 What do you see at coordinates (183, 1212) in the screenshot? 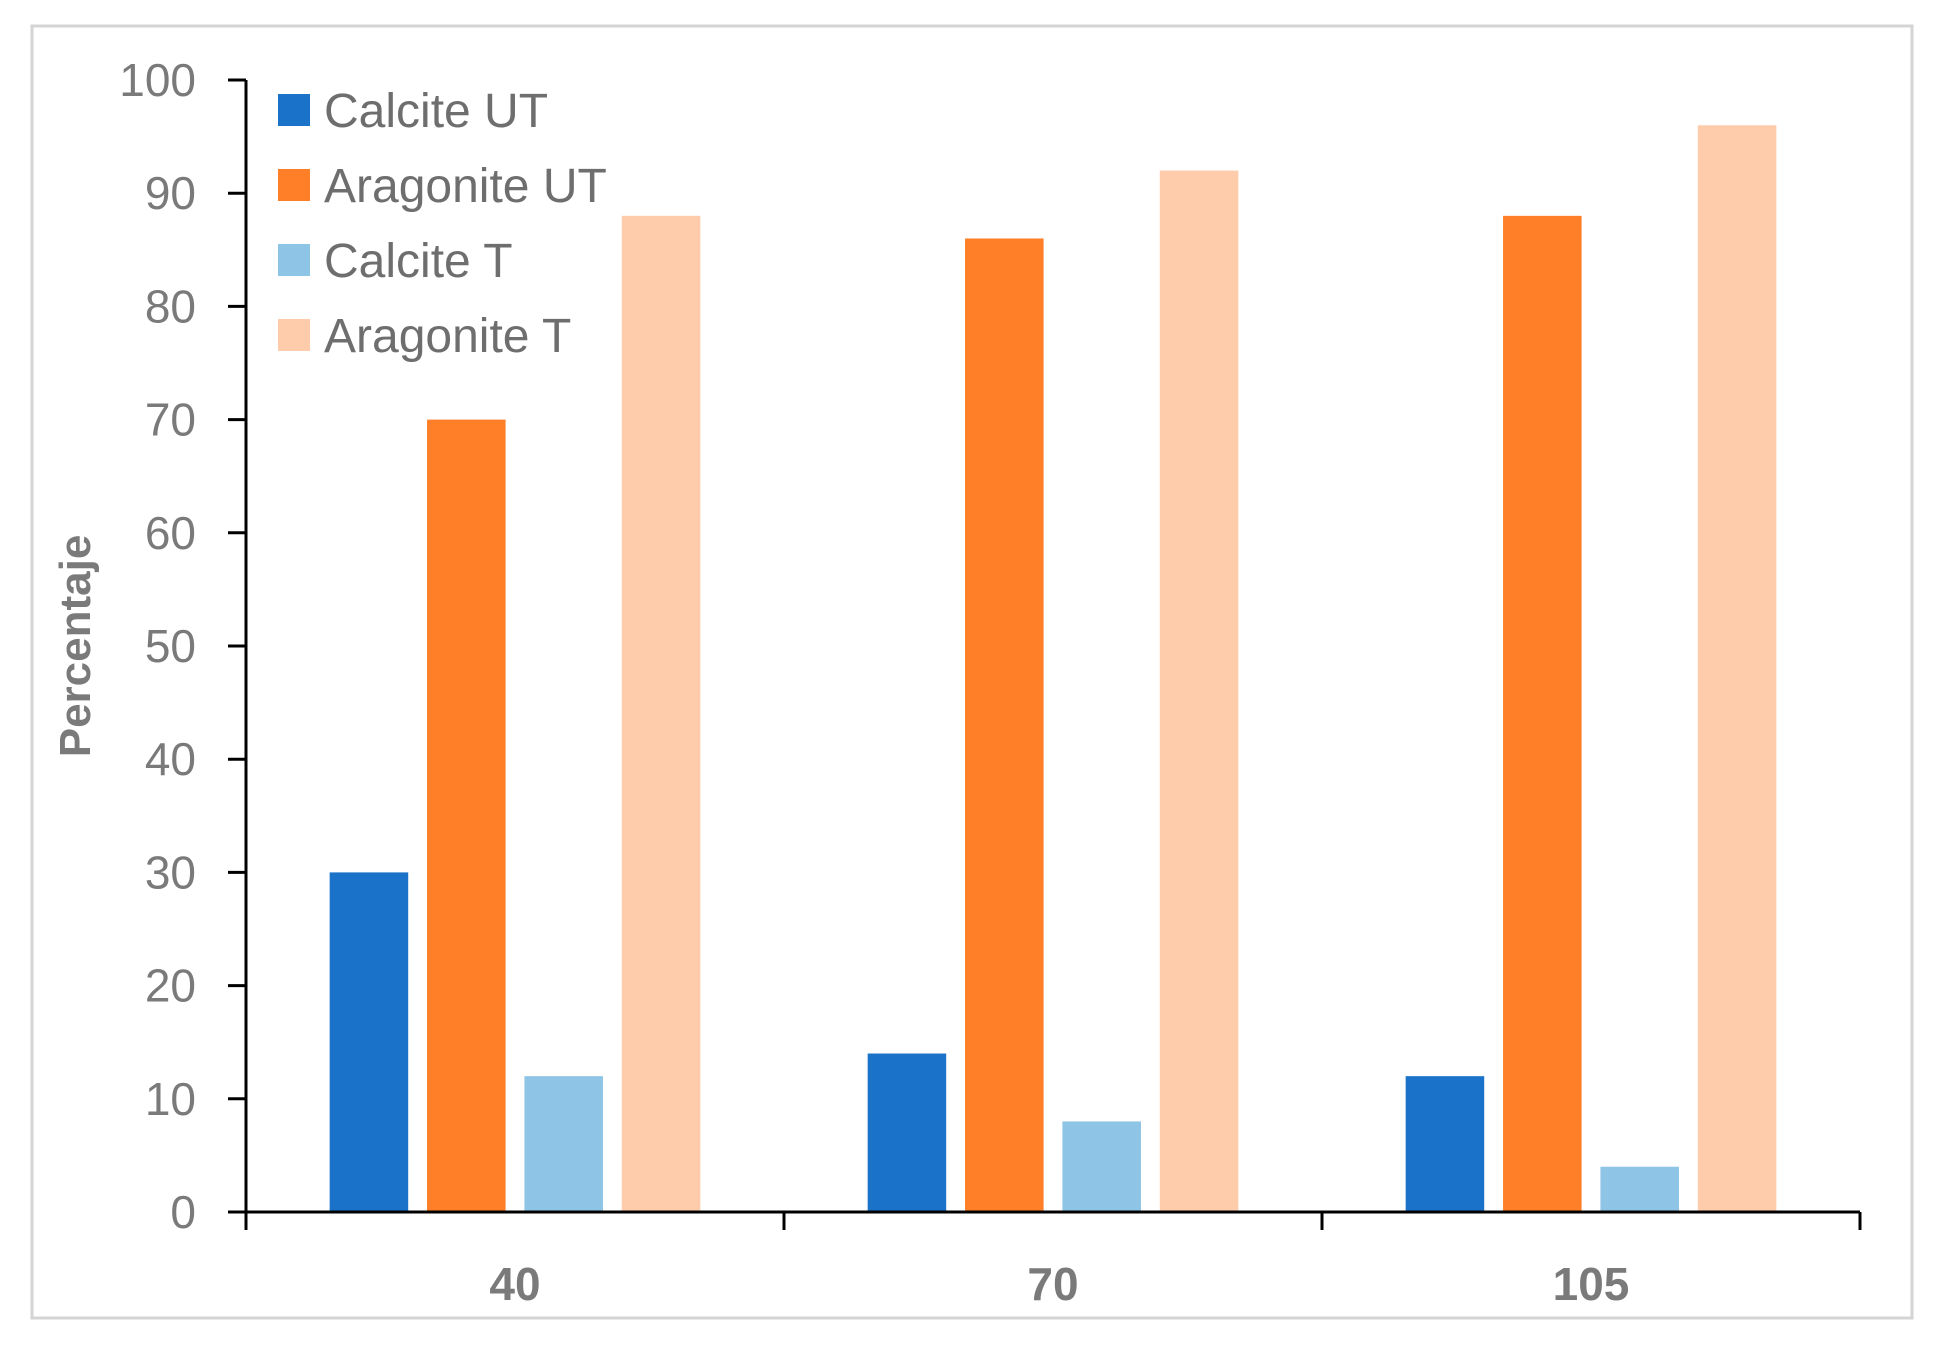
I see `y-tick-label: 0` at bounding box center [183, 1212].